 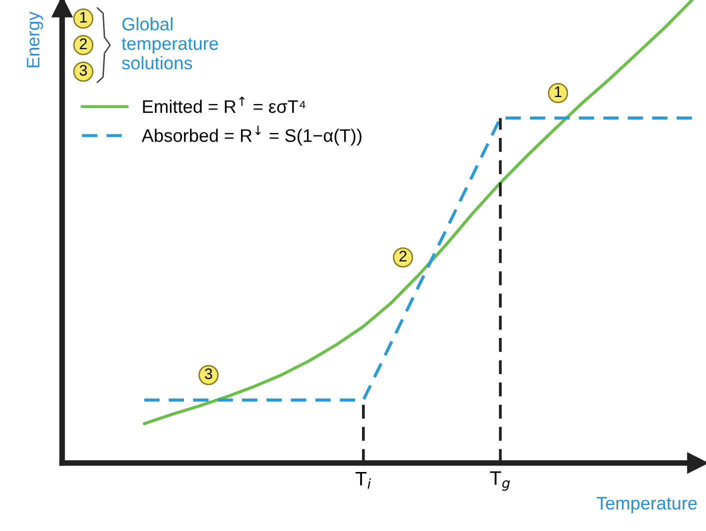 I want to click on annotation: Global temperature solutions, so click(x=170, y=43).